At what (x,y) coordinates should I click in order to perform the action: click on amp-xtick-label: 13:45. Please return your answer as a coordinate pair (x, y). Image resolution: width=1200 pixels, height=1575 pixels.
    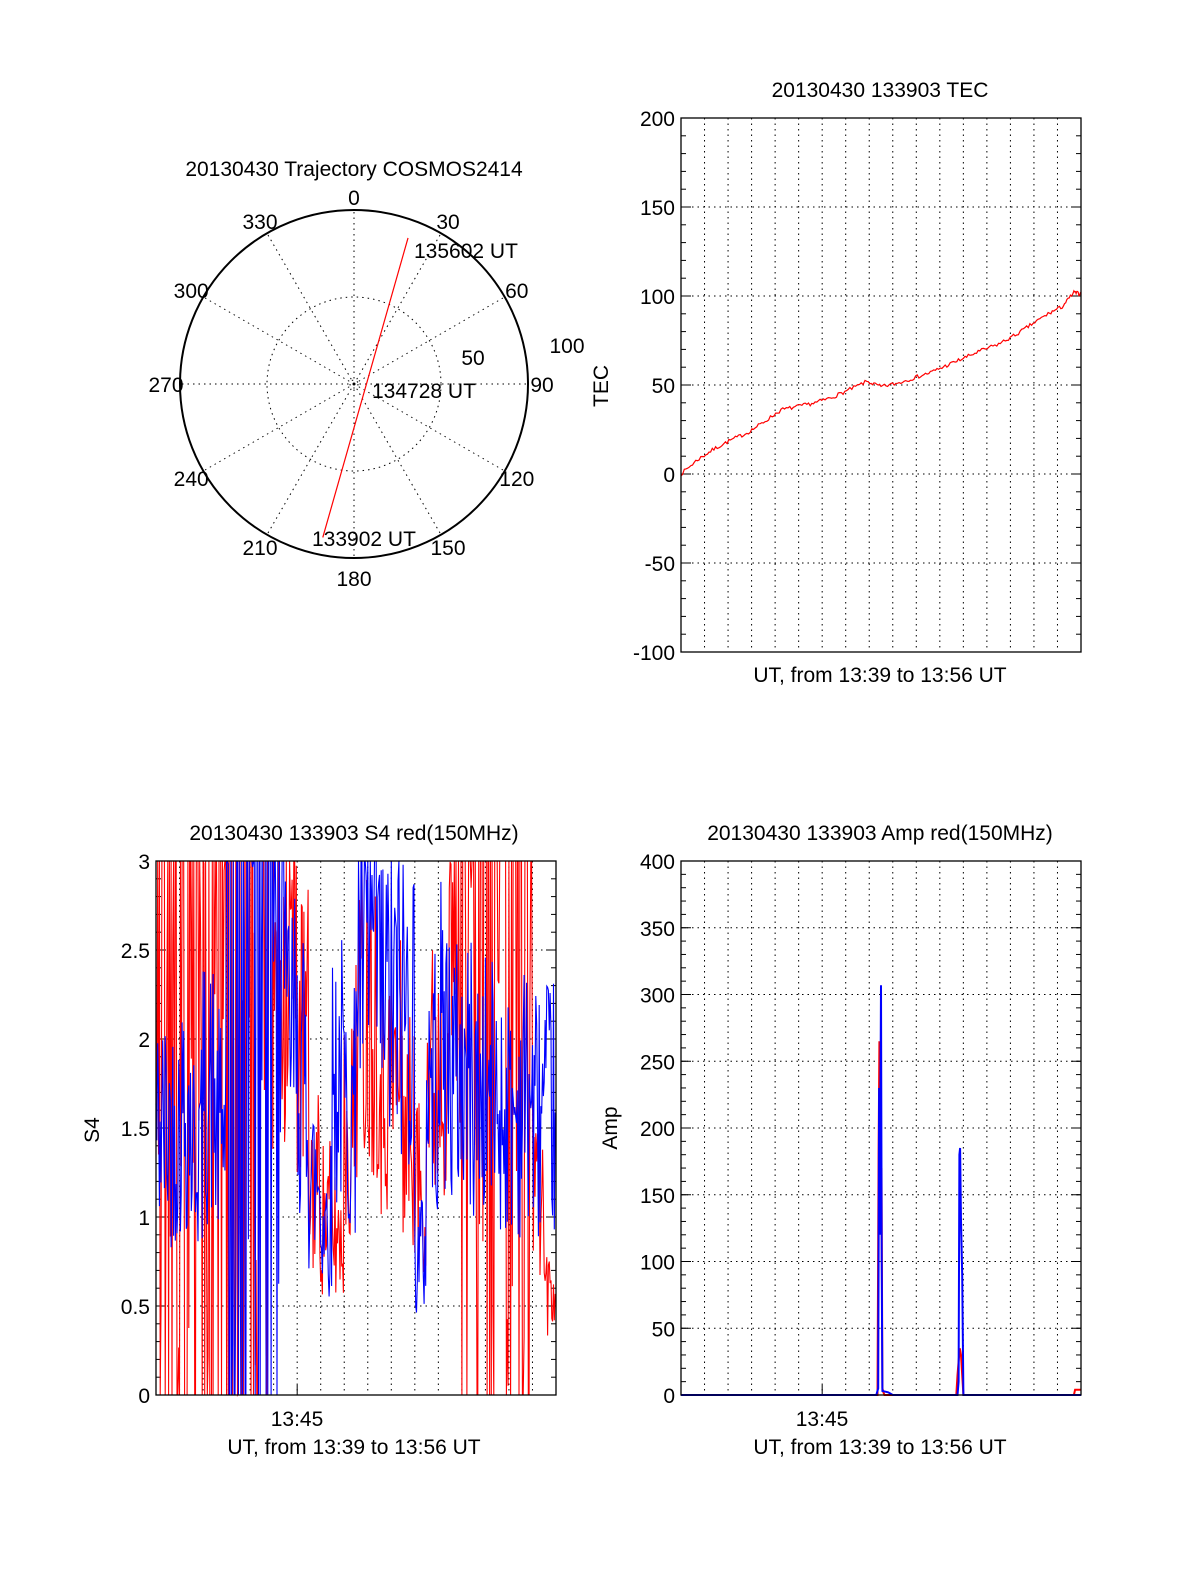
    Looking at the image, I should click on (822, 1419).